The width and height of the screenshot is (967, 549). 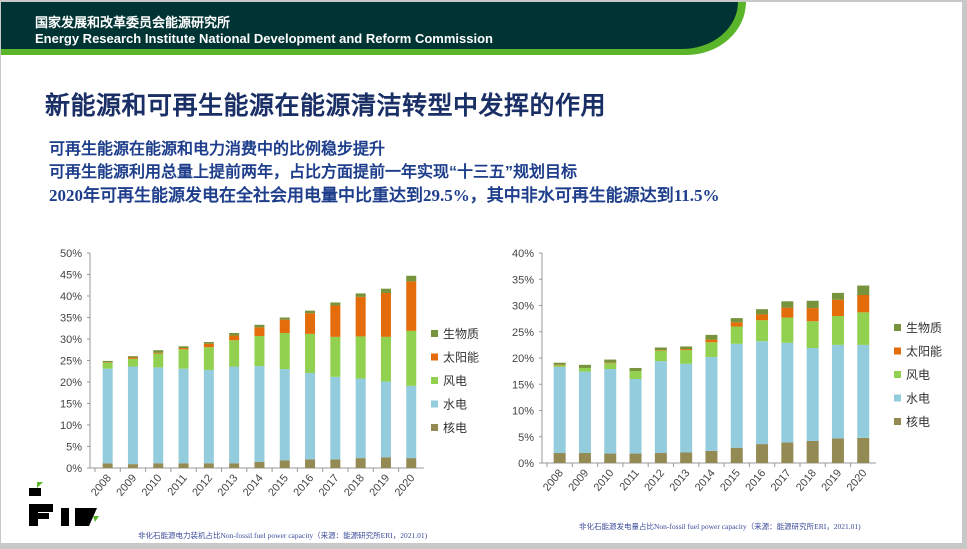 What do you see at coordinates (132, 362) in the screenshot?
I see `bar-风电-2009` at bounding box center [132, 362].